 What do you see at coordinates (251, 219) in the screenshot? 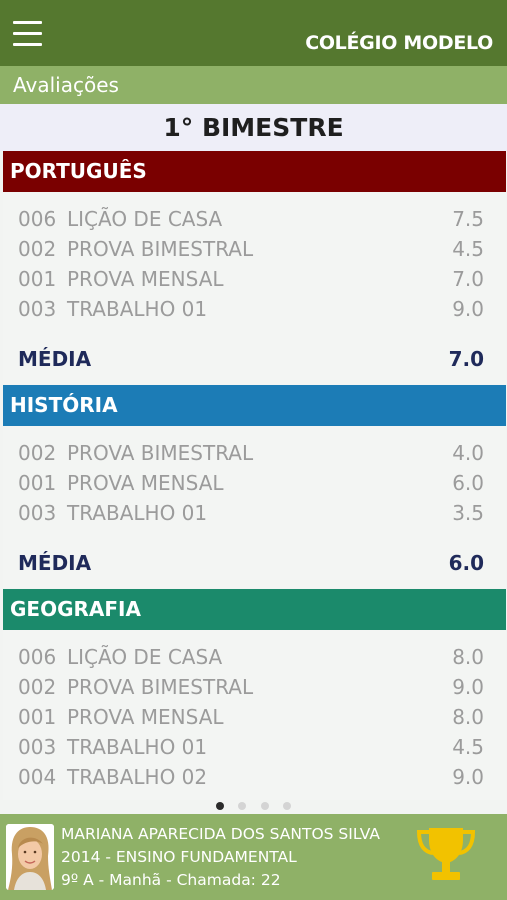
I see `grade-row: 006 LIÇÃO DE CASA 7.5` at bounding box center [251, 219].